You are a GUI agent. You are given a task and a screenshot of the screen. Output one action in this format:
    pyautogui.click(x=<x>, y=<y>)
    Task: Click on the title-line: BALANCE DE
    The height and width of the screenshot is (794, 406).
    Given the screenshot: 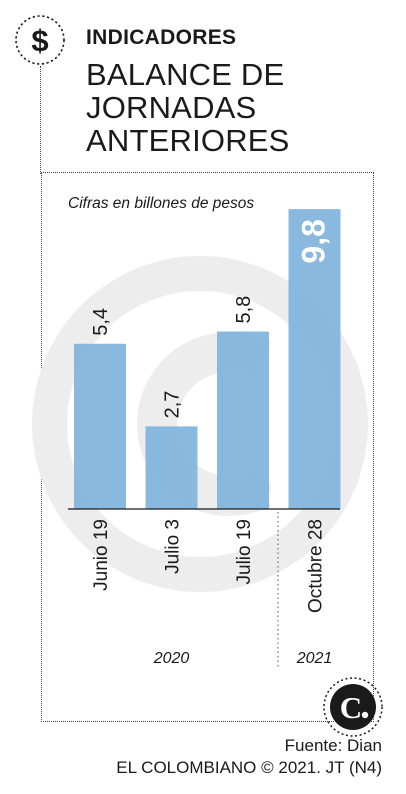 What is the action you would take?
    pyautogui.click(x=185, y=74)
    